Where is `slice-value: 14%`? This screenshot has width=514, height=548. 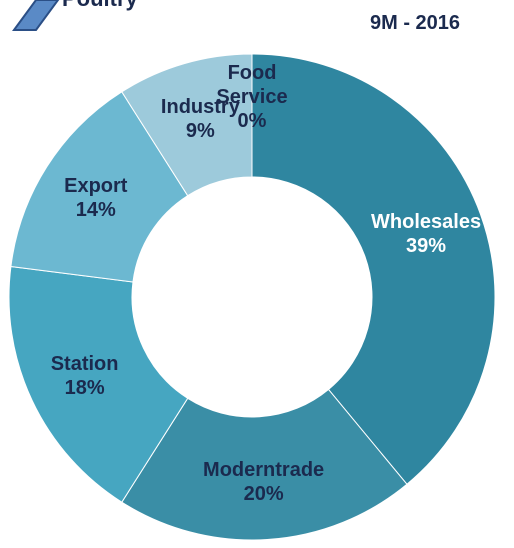 slice-value: 14% is located at coordinates (95, 209).